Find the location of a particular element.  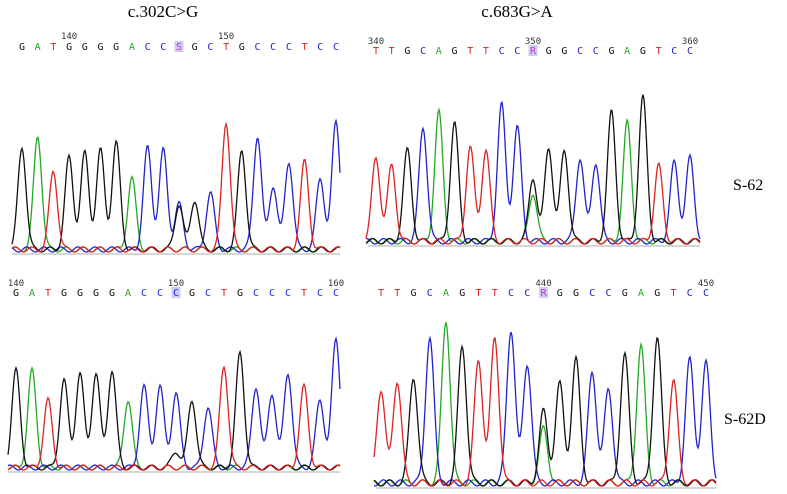

base-call-letter: S is located at coordinates (179, 47).